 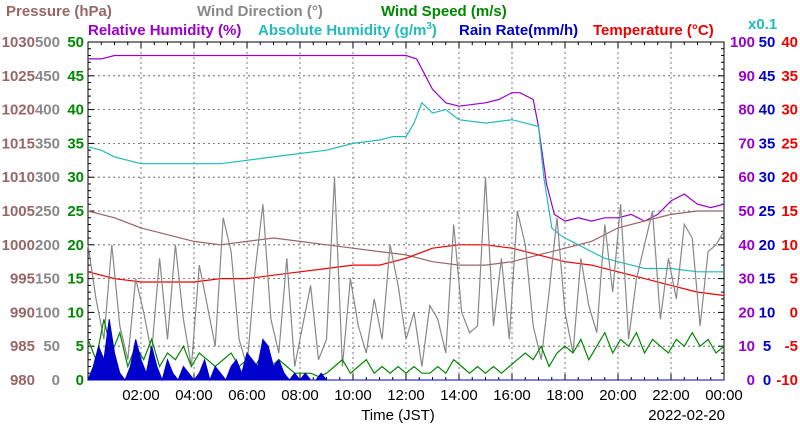 What do you see at coordinates (746, 110) in the screenshot?
I see `y-tick-label-humidity: 80` at bounding box center [746, 110].